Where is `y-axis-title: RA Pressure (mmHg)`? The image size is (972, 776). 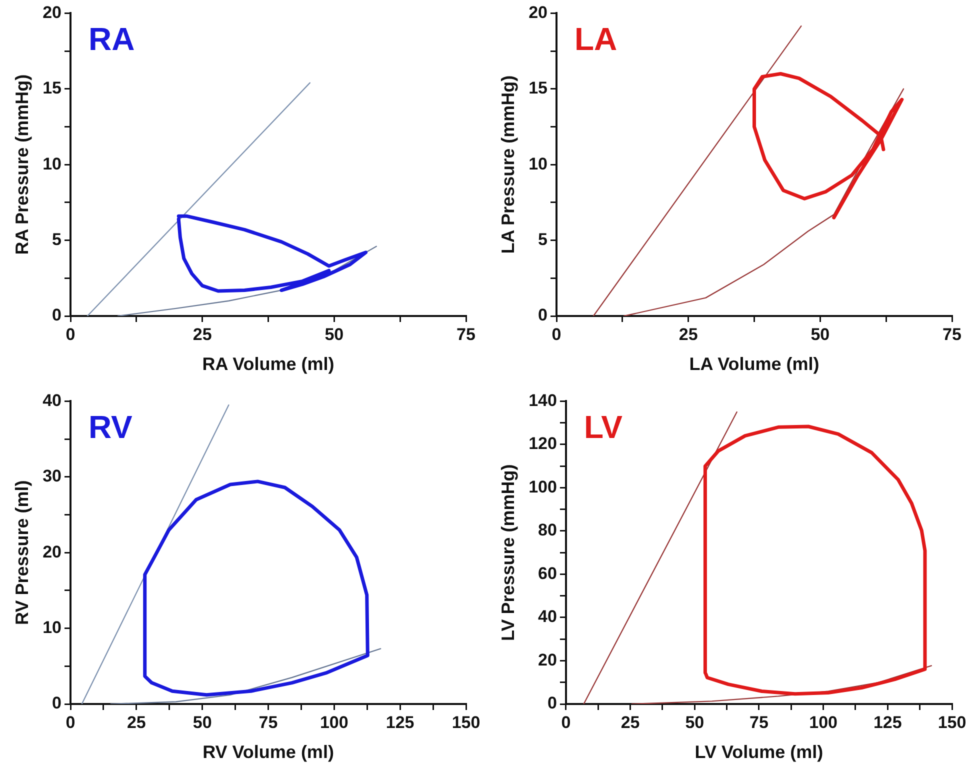
y-axis-title: RA Pressure (mmHg) is located at coordinates (22, 164).